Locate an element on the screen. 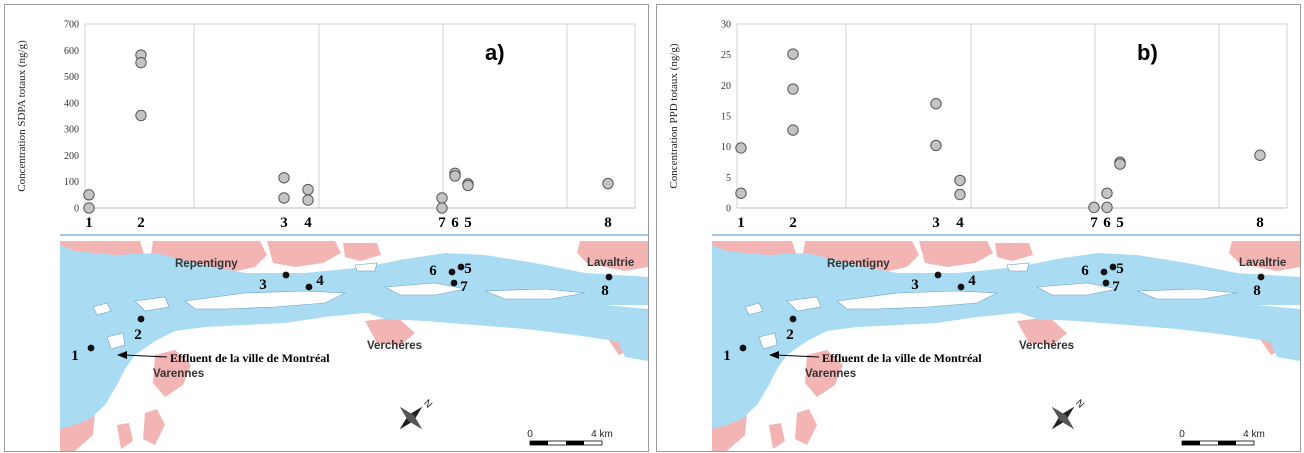  site-label-2: 2 is located at coordinates (793, 223).